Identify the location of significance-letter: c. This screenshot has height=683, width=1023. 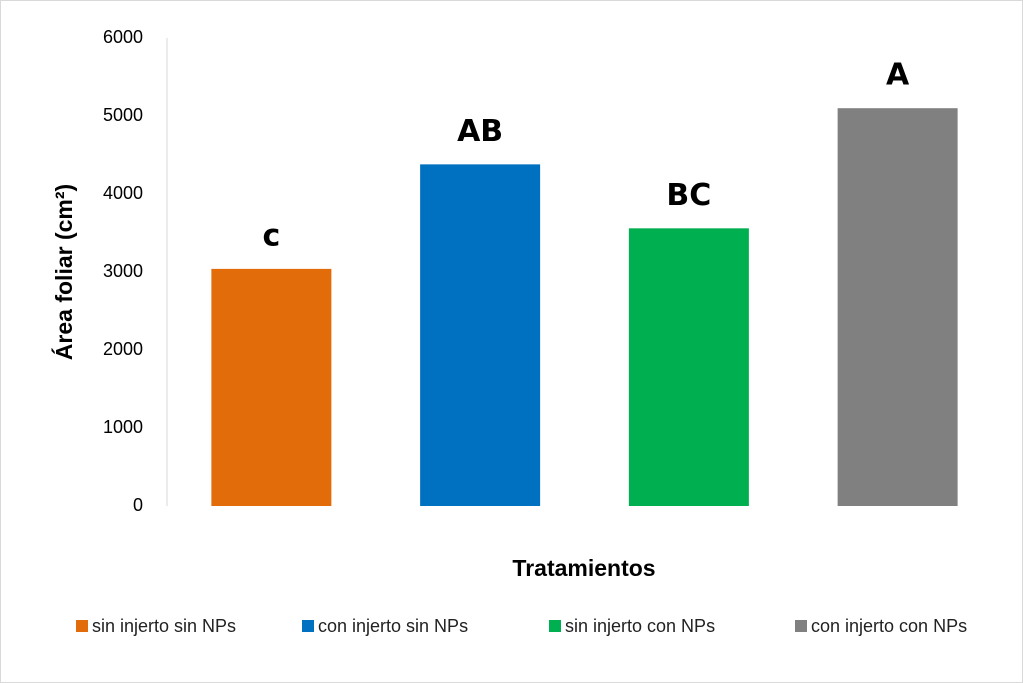
(271, 235).